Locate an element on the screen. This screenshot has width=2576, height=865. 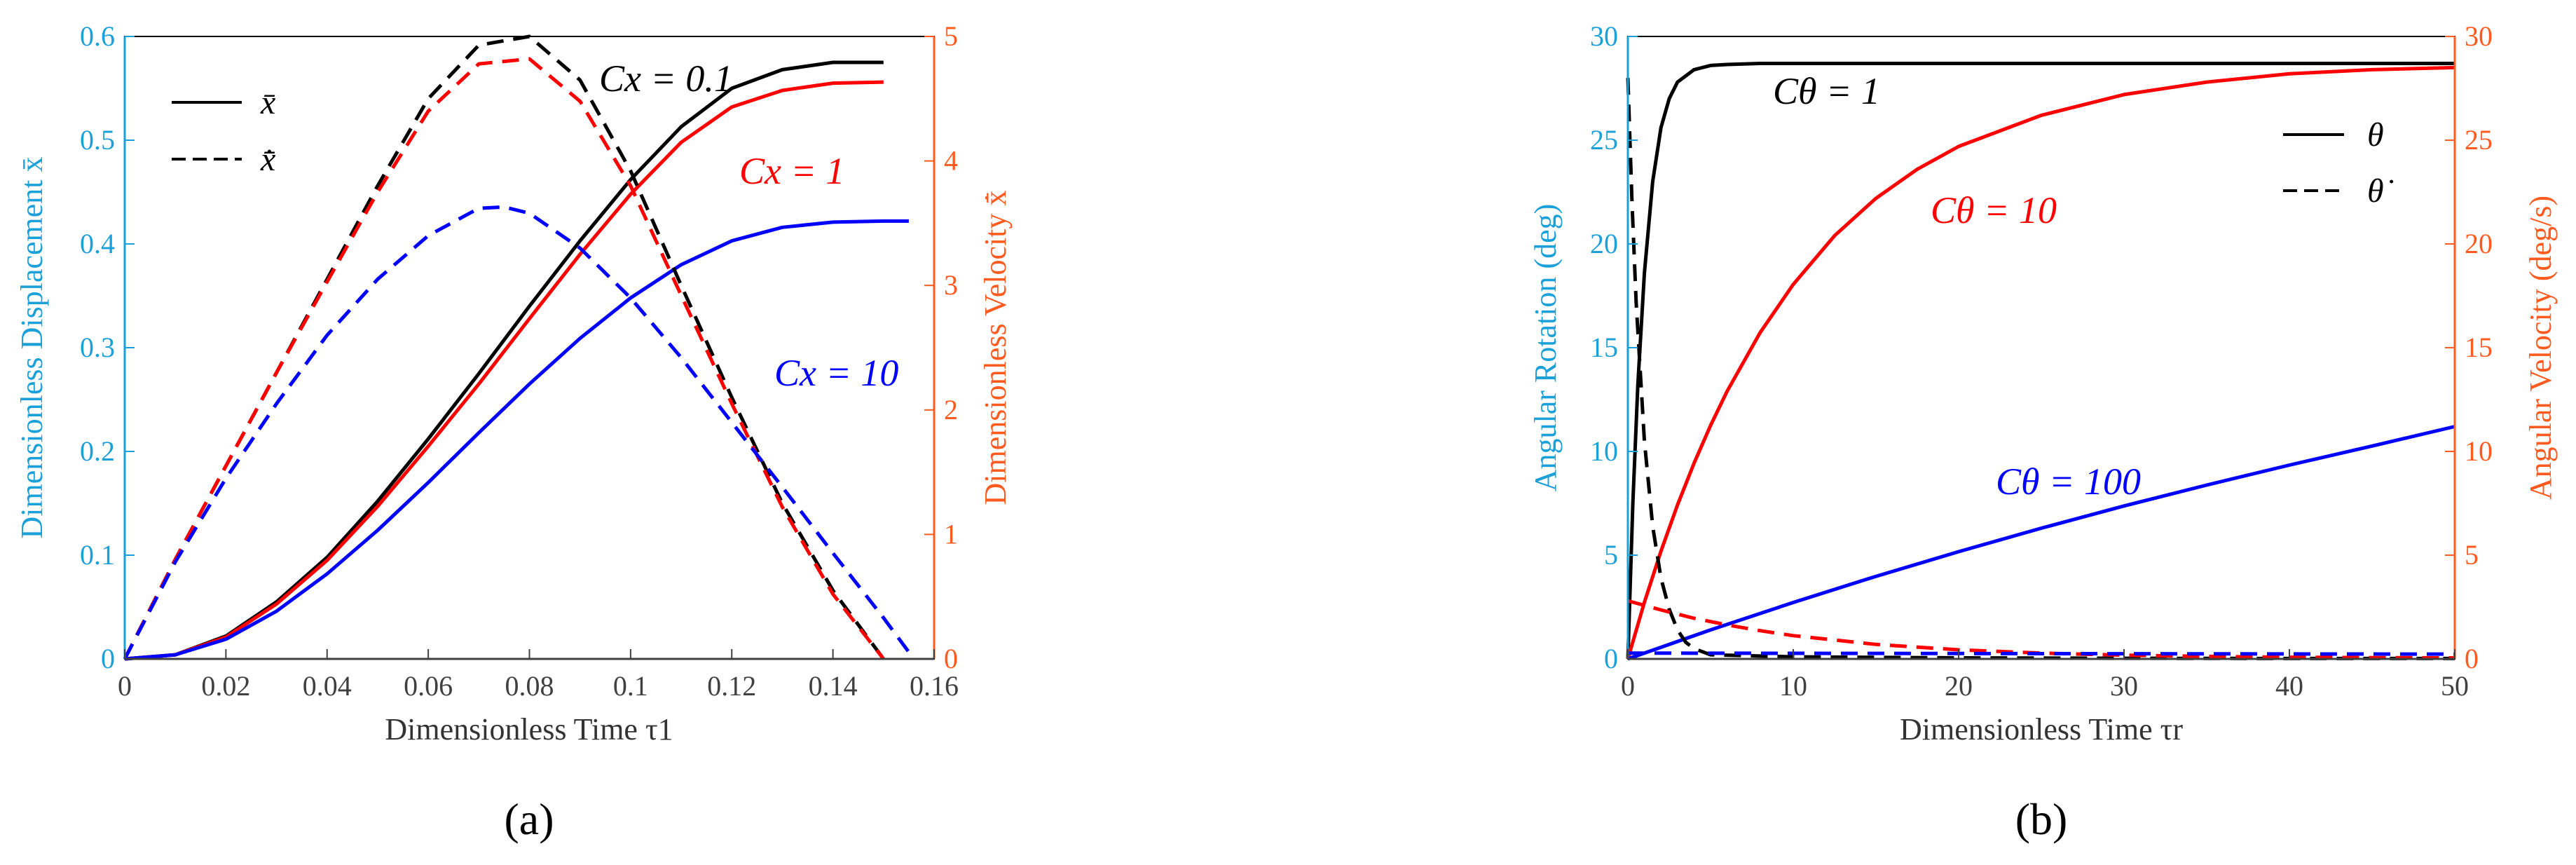
x-tick-label-a-8: 0.16 is located at coordinates (934, 686).